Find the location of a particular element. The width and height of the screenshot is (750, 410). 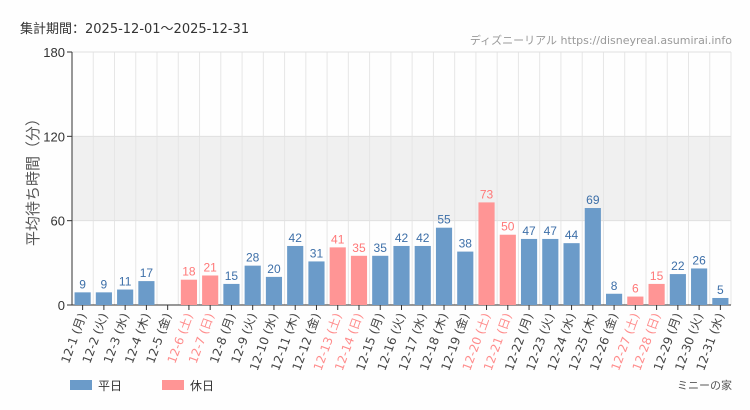

y-tick-label: 60 is located at coordinates (58, 221).